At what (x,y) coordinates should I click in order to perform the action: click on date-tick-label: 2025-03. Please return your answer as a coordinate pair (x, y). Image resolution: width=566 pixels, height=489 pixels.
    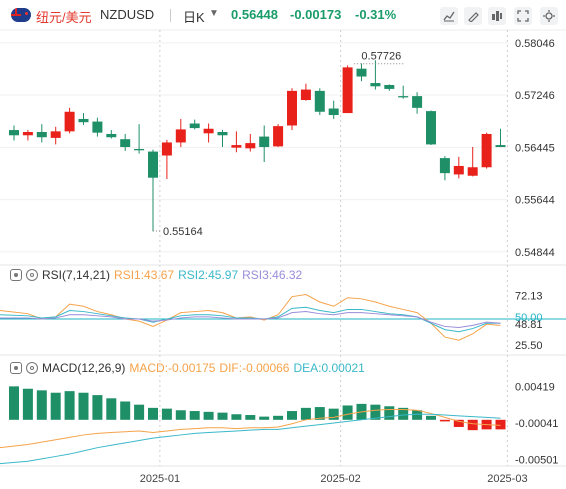
    Looking at the image, I should click on (507, 479).